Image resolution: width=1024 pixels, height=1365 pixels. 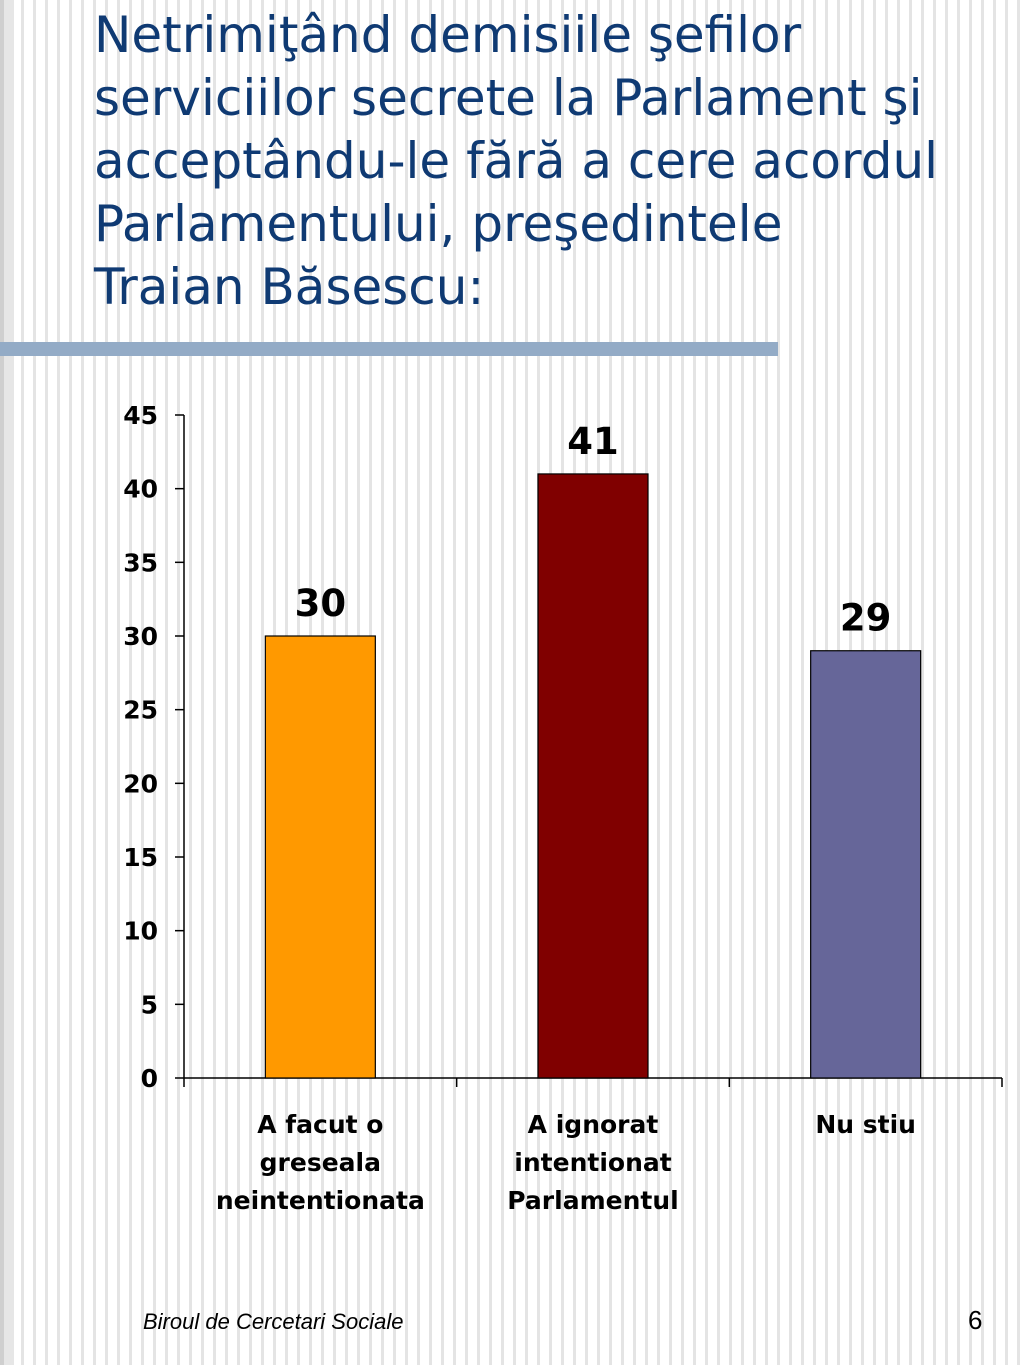 What do you see at coordinates (438, 224) in the screenshot?
I see `slide-title-line-4: Parlamentului, preşedintele` at bounding box center [438, 224].